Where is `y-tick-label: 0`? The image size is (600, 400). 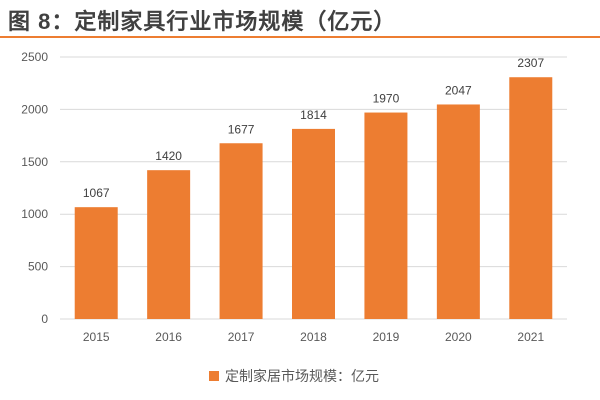
y-tick-label: 0 is located at coordinates (44, 319).